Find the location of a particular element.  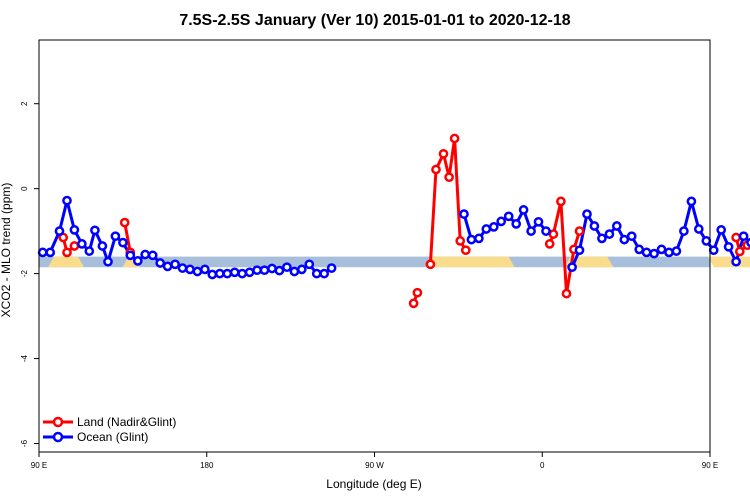

x-tick-label: 180 is located at coordinates (207, 465).